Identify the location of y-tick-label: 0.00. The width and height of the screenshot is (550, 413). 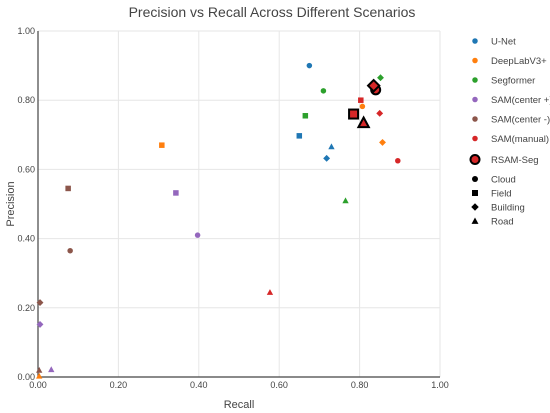
(26, 377).